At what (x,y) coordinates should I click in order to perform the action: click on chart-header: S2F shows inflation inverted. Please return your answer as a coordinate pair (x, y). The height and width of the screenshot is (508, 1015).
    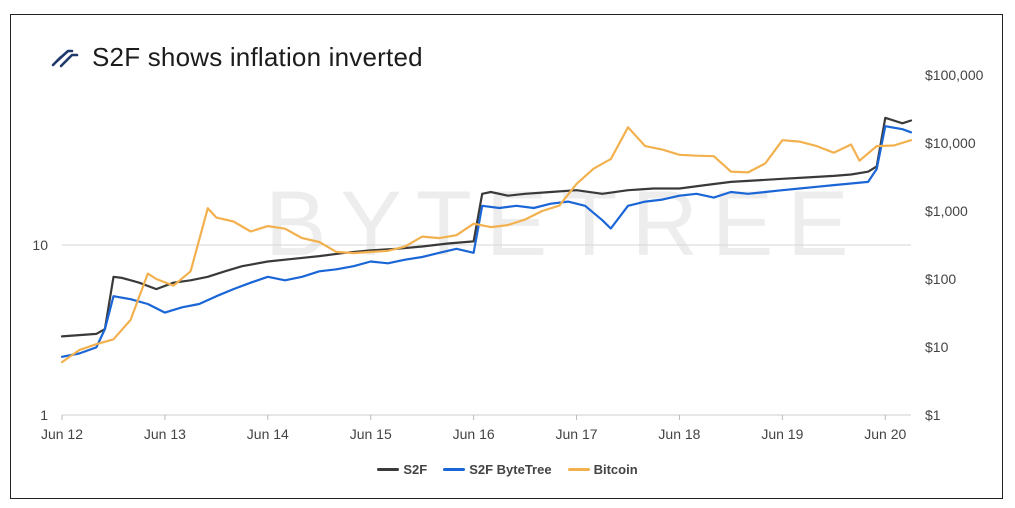
    Looking at the image, I should click on (236, 57).